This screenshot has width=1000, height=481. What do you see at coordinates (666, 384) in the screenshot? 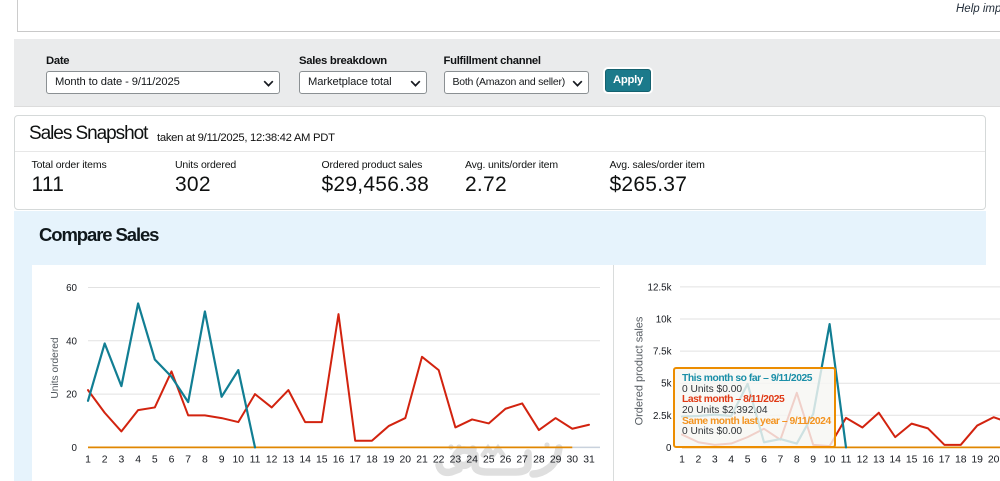
I see `svg-text: 5k` at bounding box center [666, 384].